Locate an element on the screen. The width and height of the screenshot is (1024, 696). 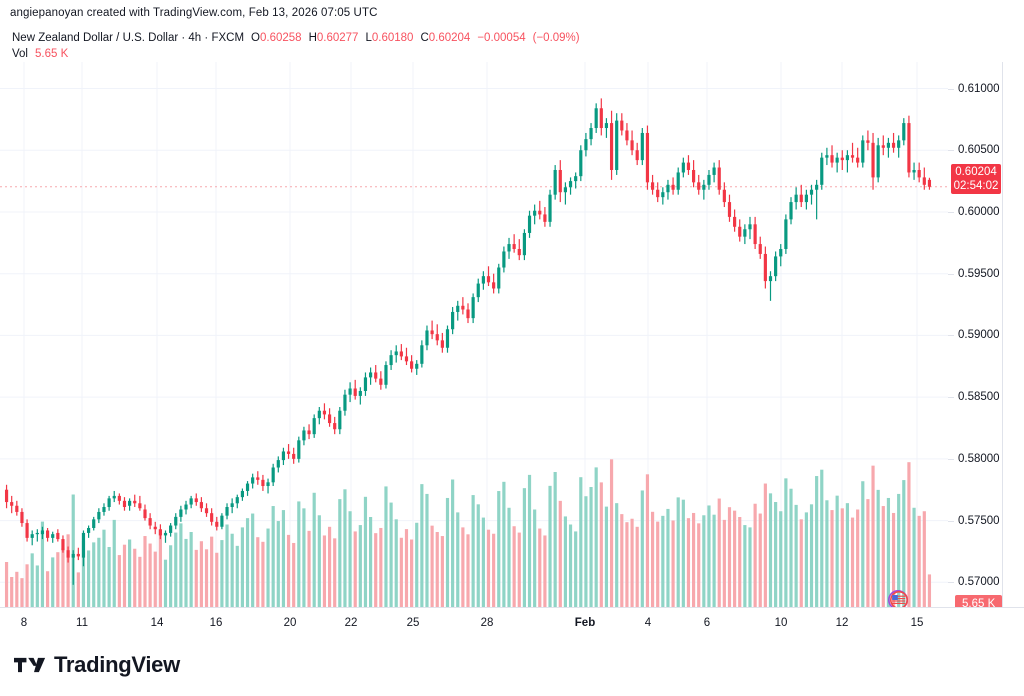
legend-open-label: O is located at coordinates (255, 38).